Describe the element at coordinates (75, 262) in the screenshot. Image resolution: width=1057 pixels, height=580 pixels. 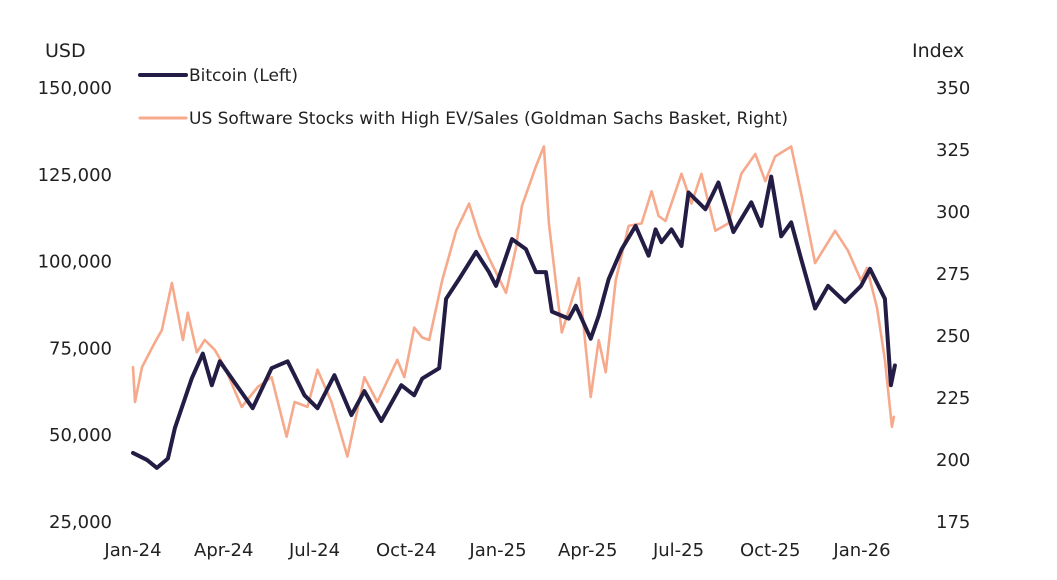
I see `left-tick-label: 100,000` at that location.